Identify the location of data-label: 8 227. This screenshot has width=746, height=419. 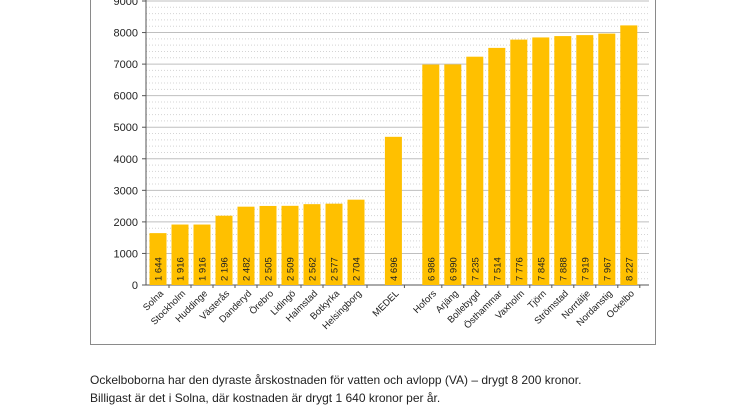
(629, 269).